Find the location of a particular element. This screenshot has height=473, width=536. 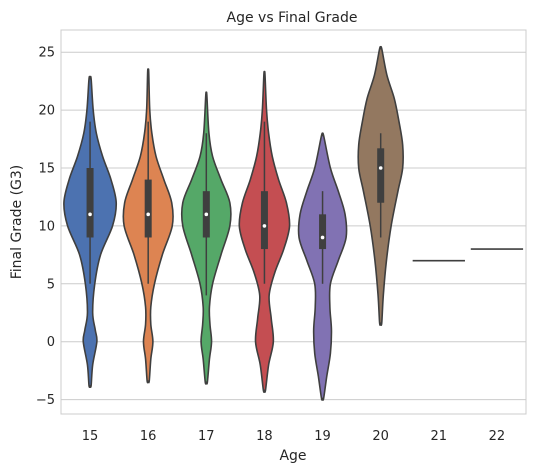

x-axis-label: Age is located at coordinates (292, 456).